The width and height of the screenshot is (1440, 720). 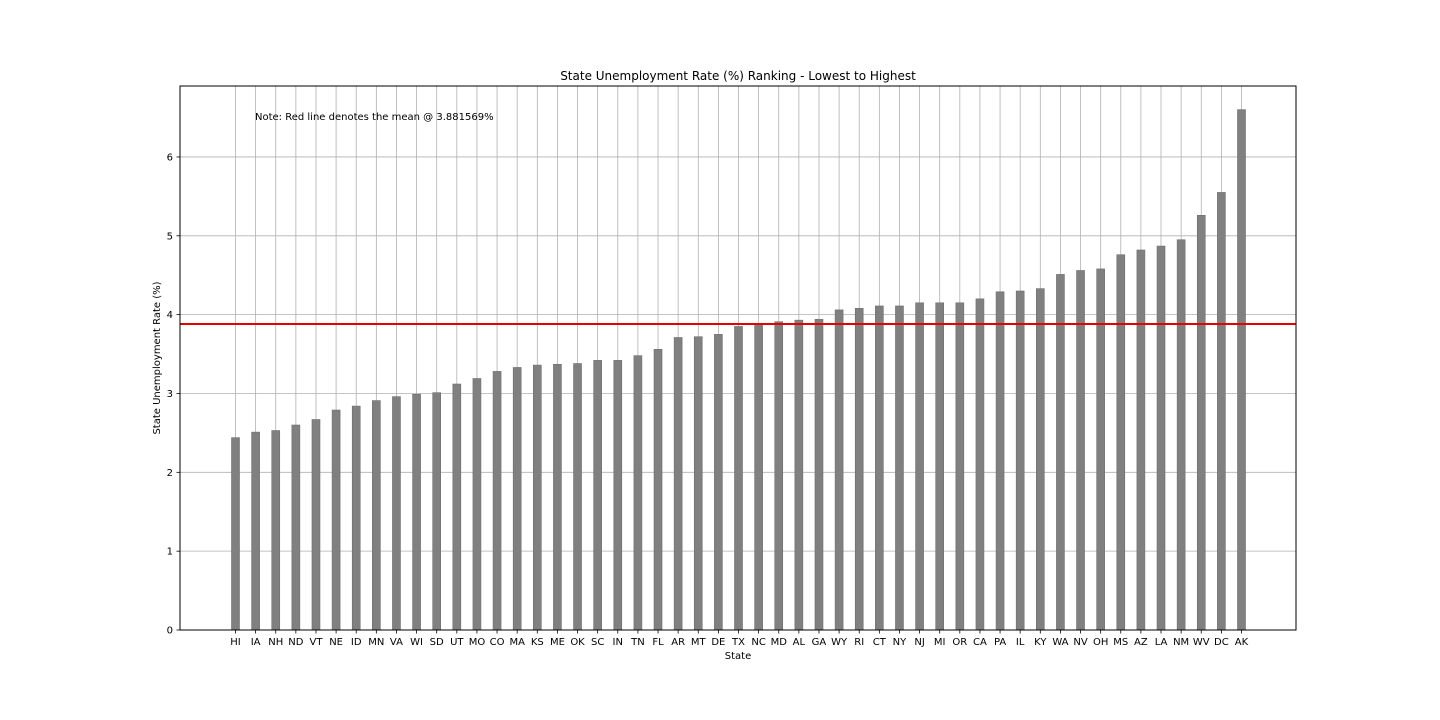 What do you see at coordinates (1000, 461) in the screenshot?
I see `bar-pa` at bounding box center [1000, 461].